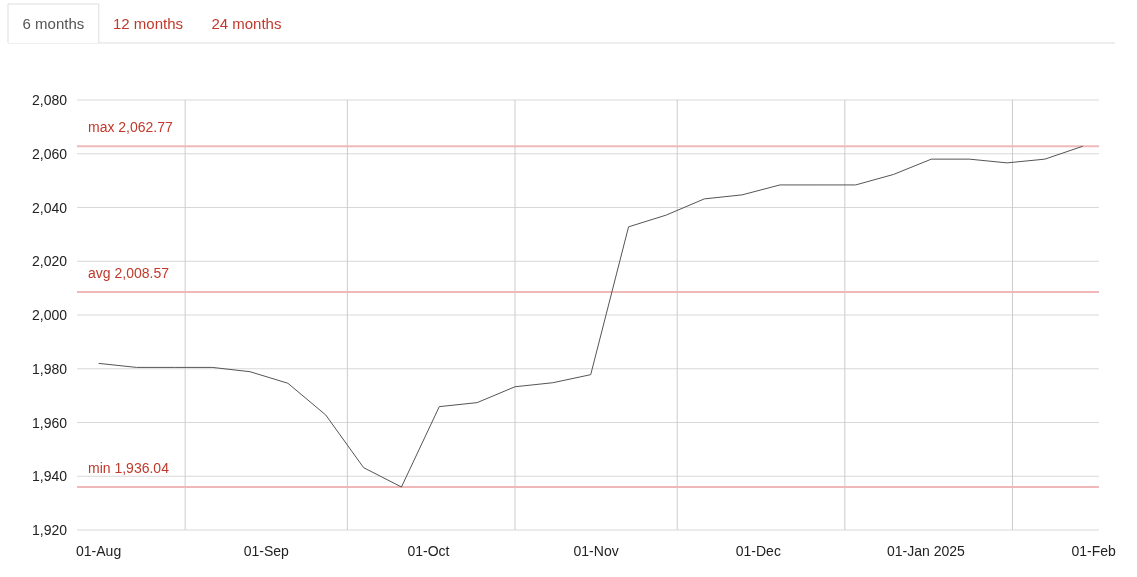 The image size is (1137, 577). I want to click on x-tick-label: 01-Aug, so click(99, 551).